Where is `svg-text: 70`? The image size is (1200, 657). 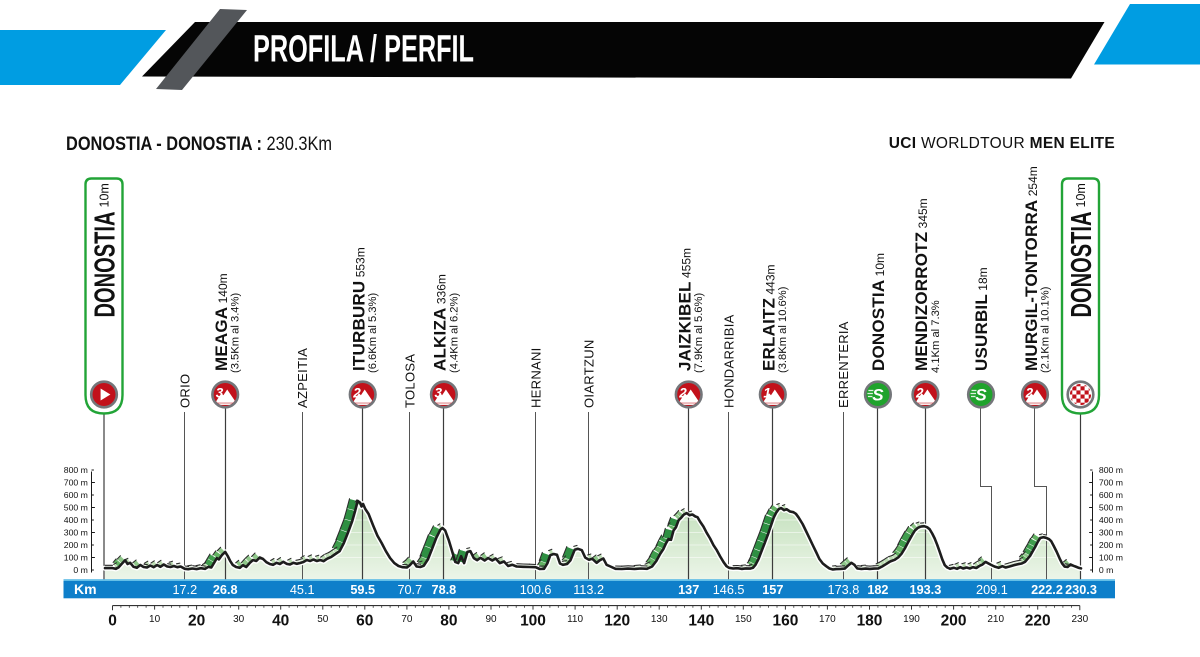
svg-text: 70 is located at coordinates (407, 619).